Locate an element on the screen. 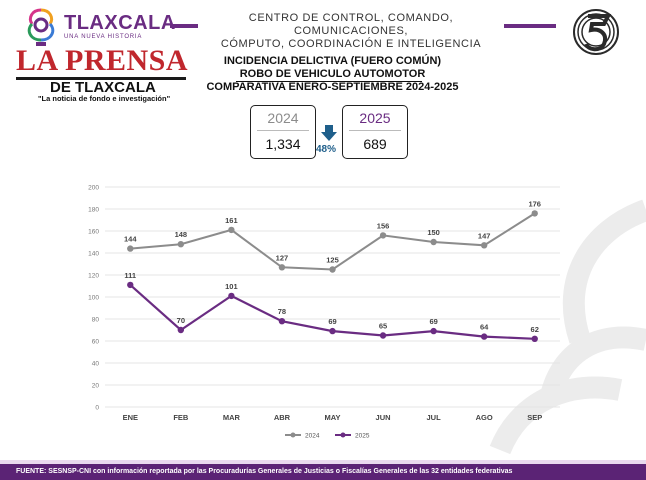 The height and width of the screenshot is (480, 646). header-bar-left is located at coordinates (184, 26).